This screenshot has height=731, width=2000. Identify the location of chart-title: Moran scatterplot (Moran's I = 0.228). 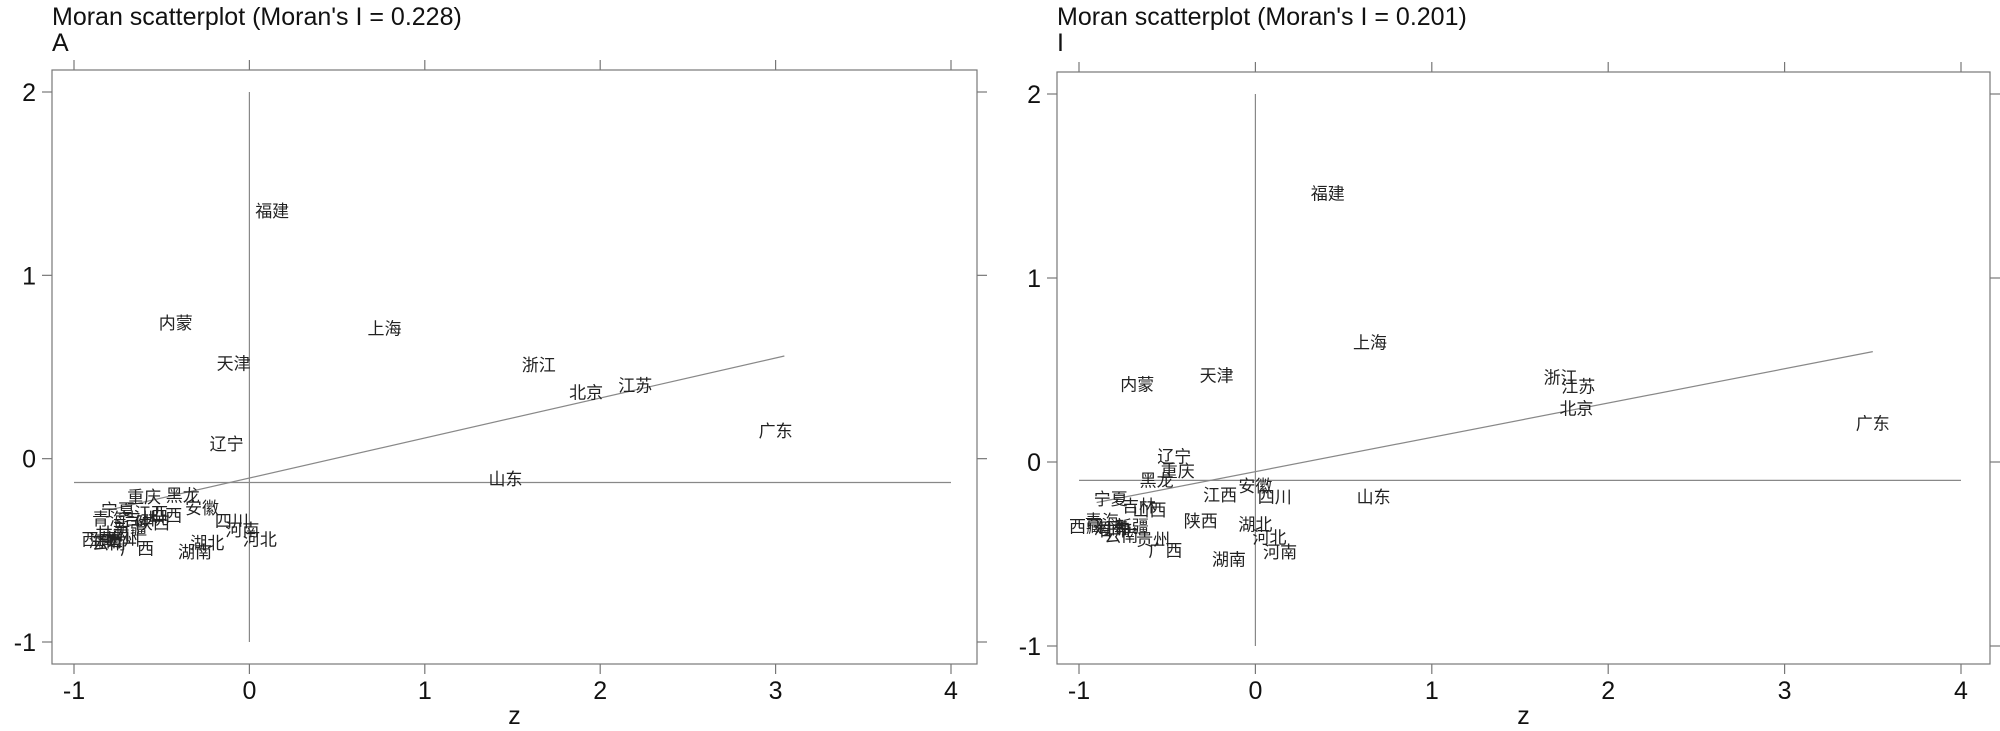
(257, 17).